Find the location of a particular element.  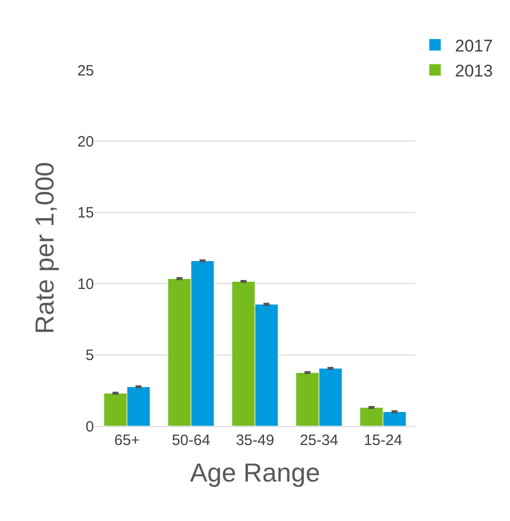

legend-label: 2017 is located at coordinates (474, 46).